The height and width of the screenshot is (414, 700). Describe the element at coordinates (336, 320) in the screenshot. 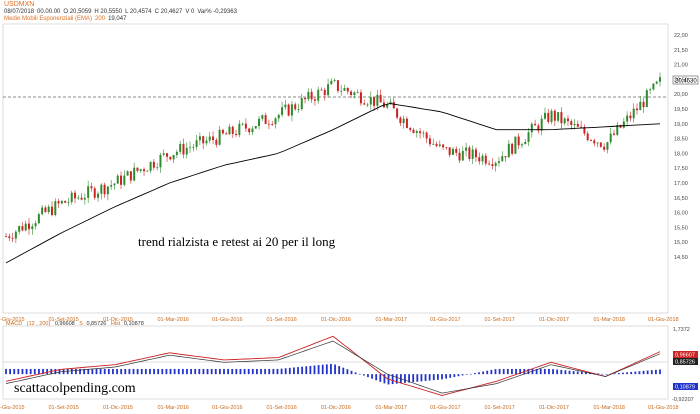

I see `date-tick-6: 01-Dic-2016` at that location.